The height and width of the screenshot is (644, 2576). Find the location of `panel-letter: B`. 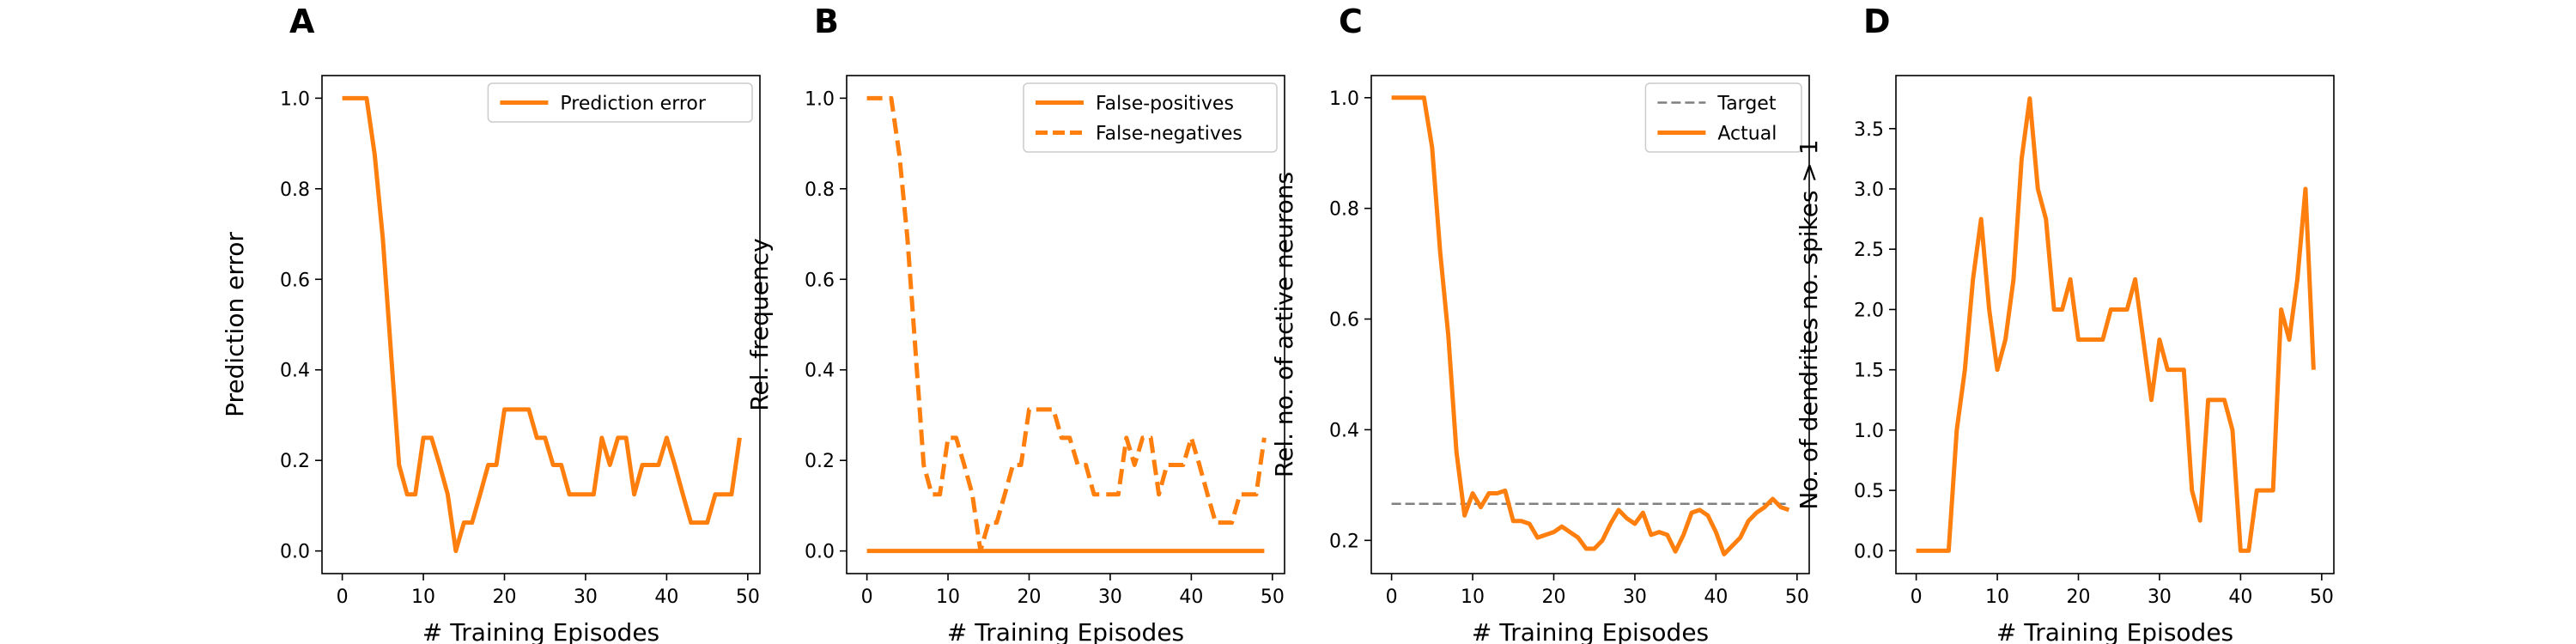

panel-letter: B is located at coordinates (826, 21).